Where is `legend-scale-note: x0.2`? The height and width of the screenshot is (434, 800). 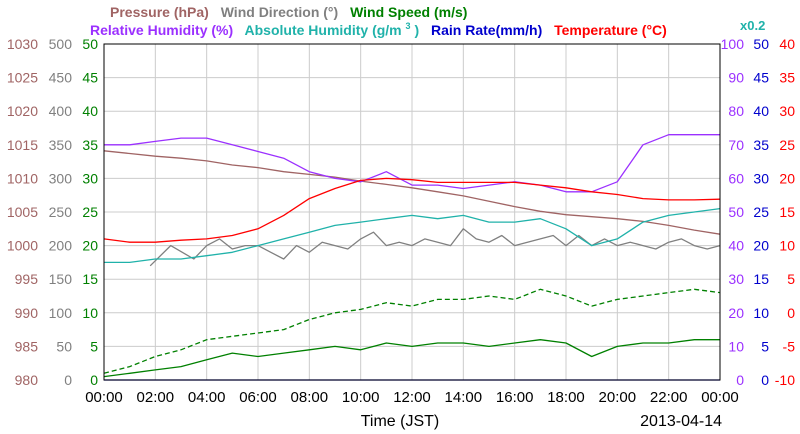 legend-scale-note: x0.2 is located at coordinates (752, 25).